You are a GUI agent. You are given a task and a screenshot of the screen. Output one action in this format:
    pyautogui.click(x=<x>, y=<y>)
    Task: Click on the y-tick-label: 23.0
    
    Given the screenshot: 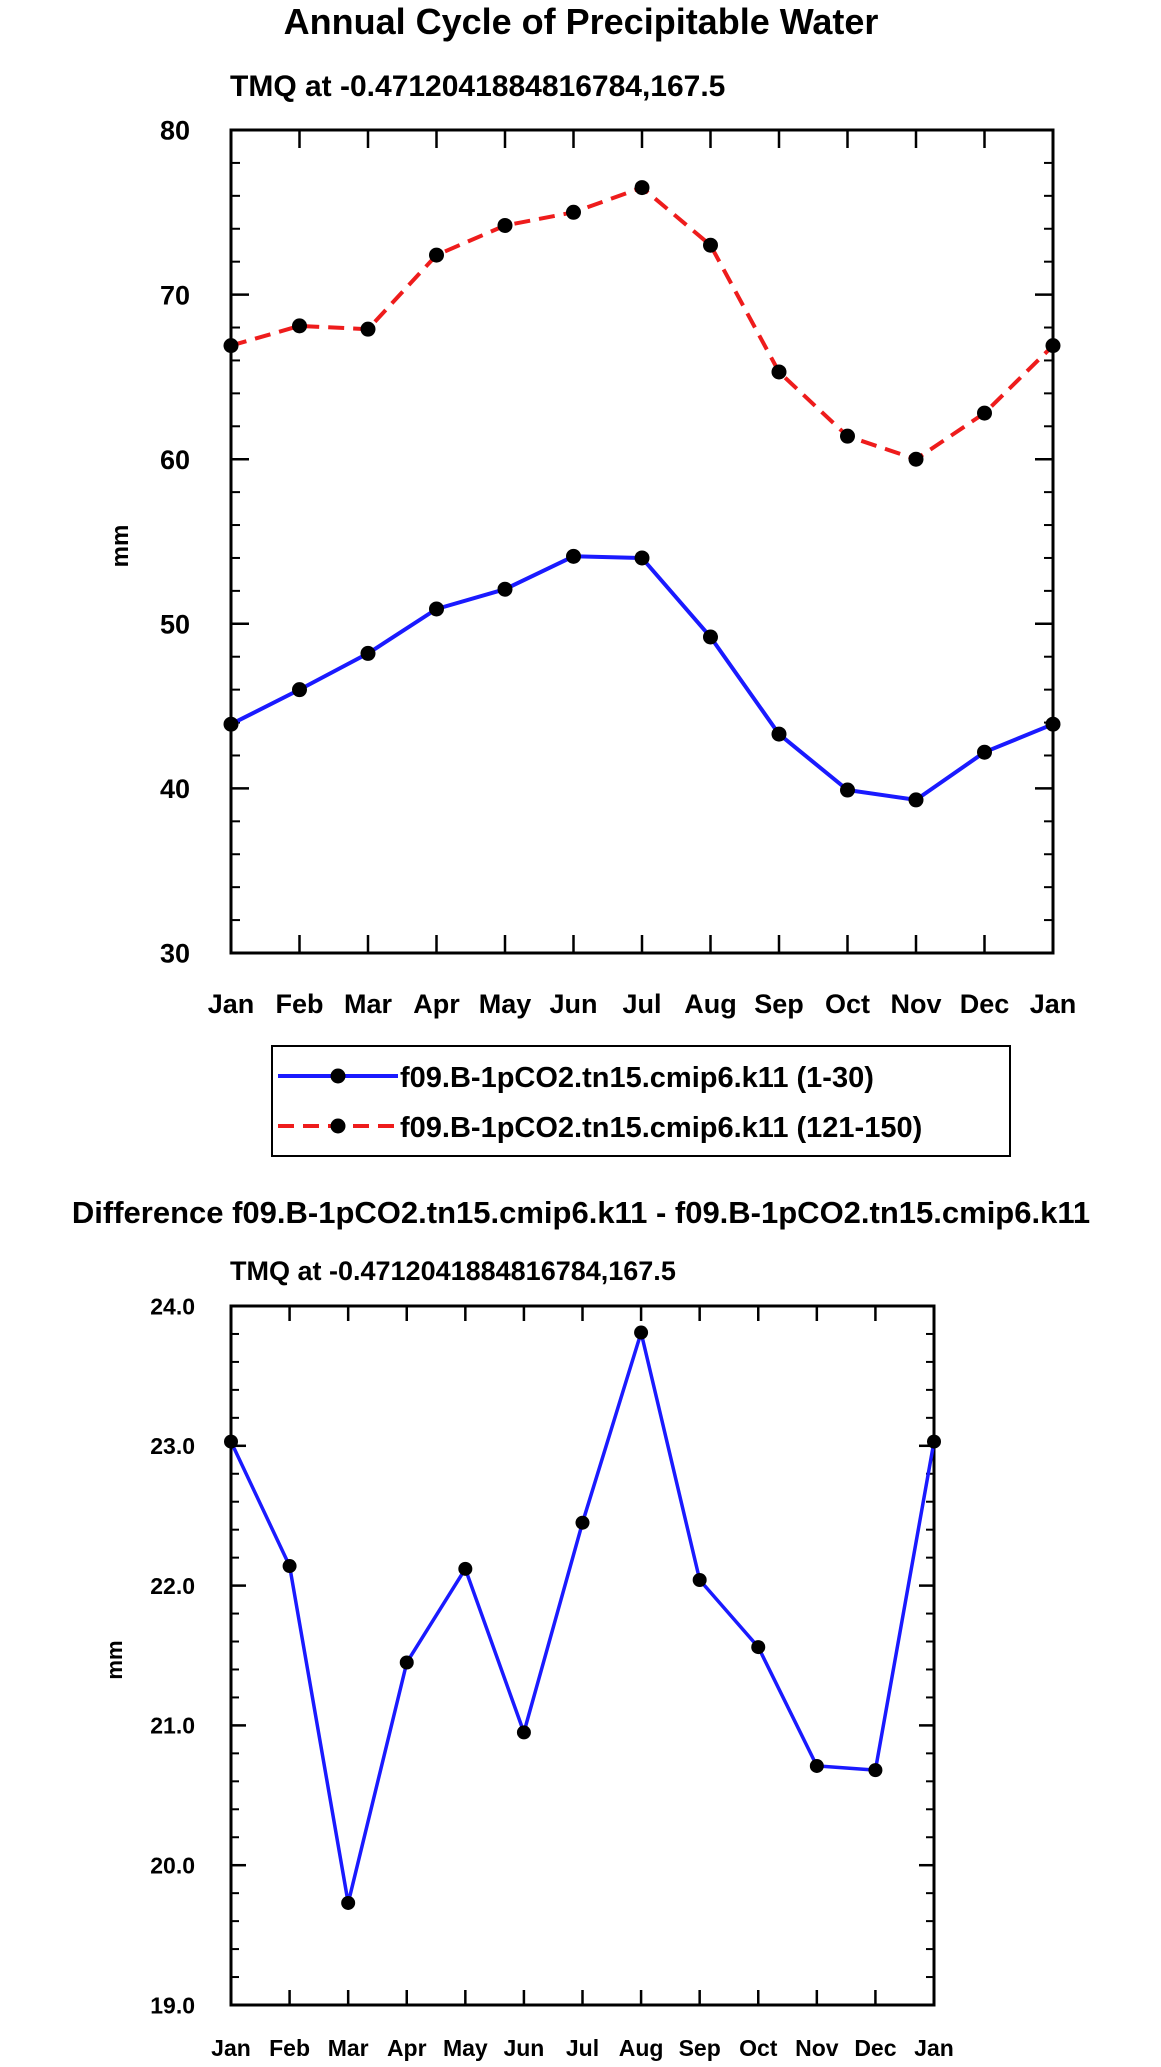 What is the action you would take?
    pyautogui.click(x=172, y=1446)
    